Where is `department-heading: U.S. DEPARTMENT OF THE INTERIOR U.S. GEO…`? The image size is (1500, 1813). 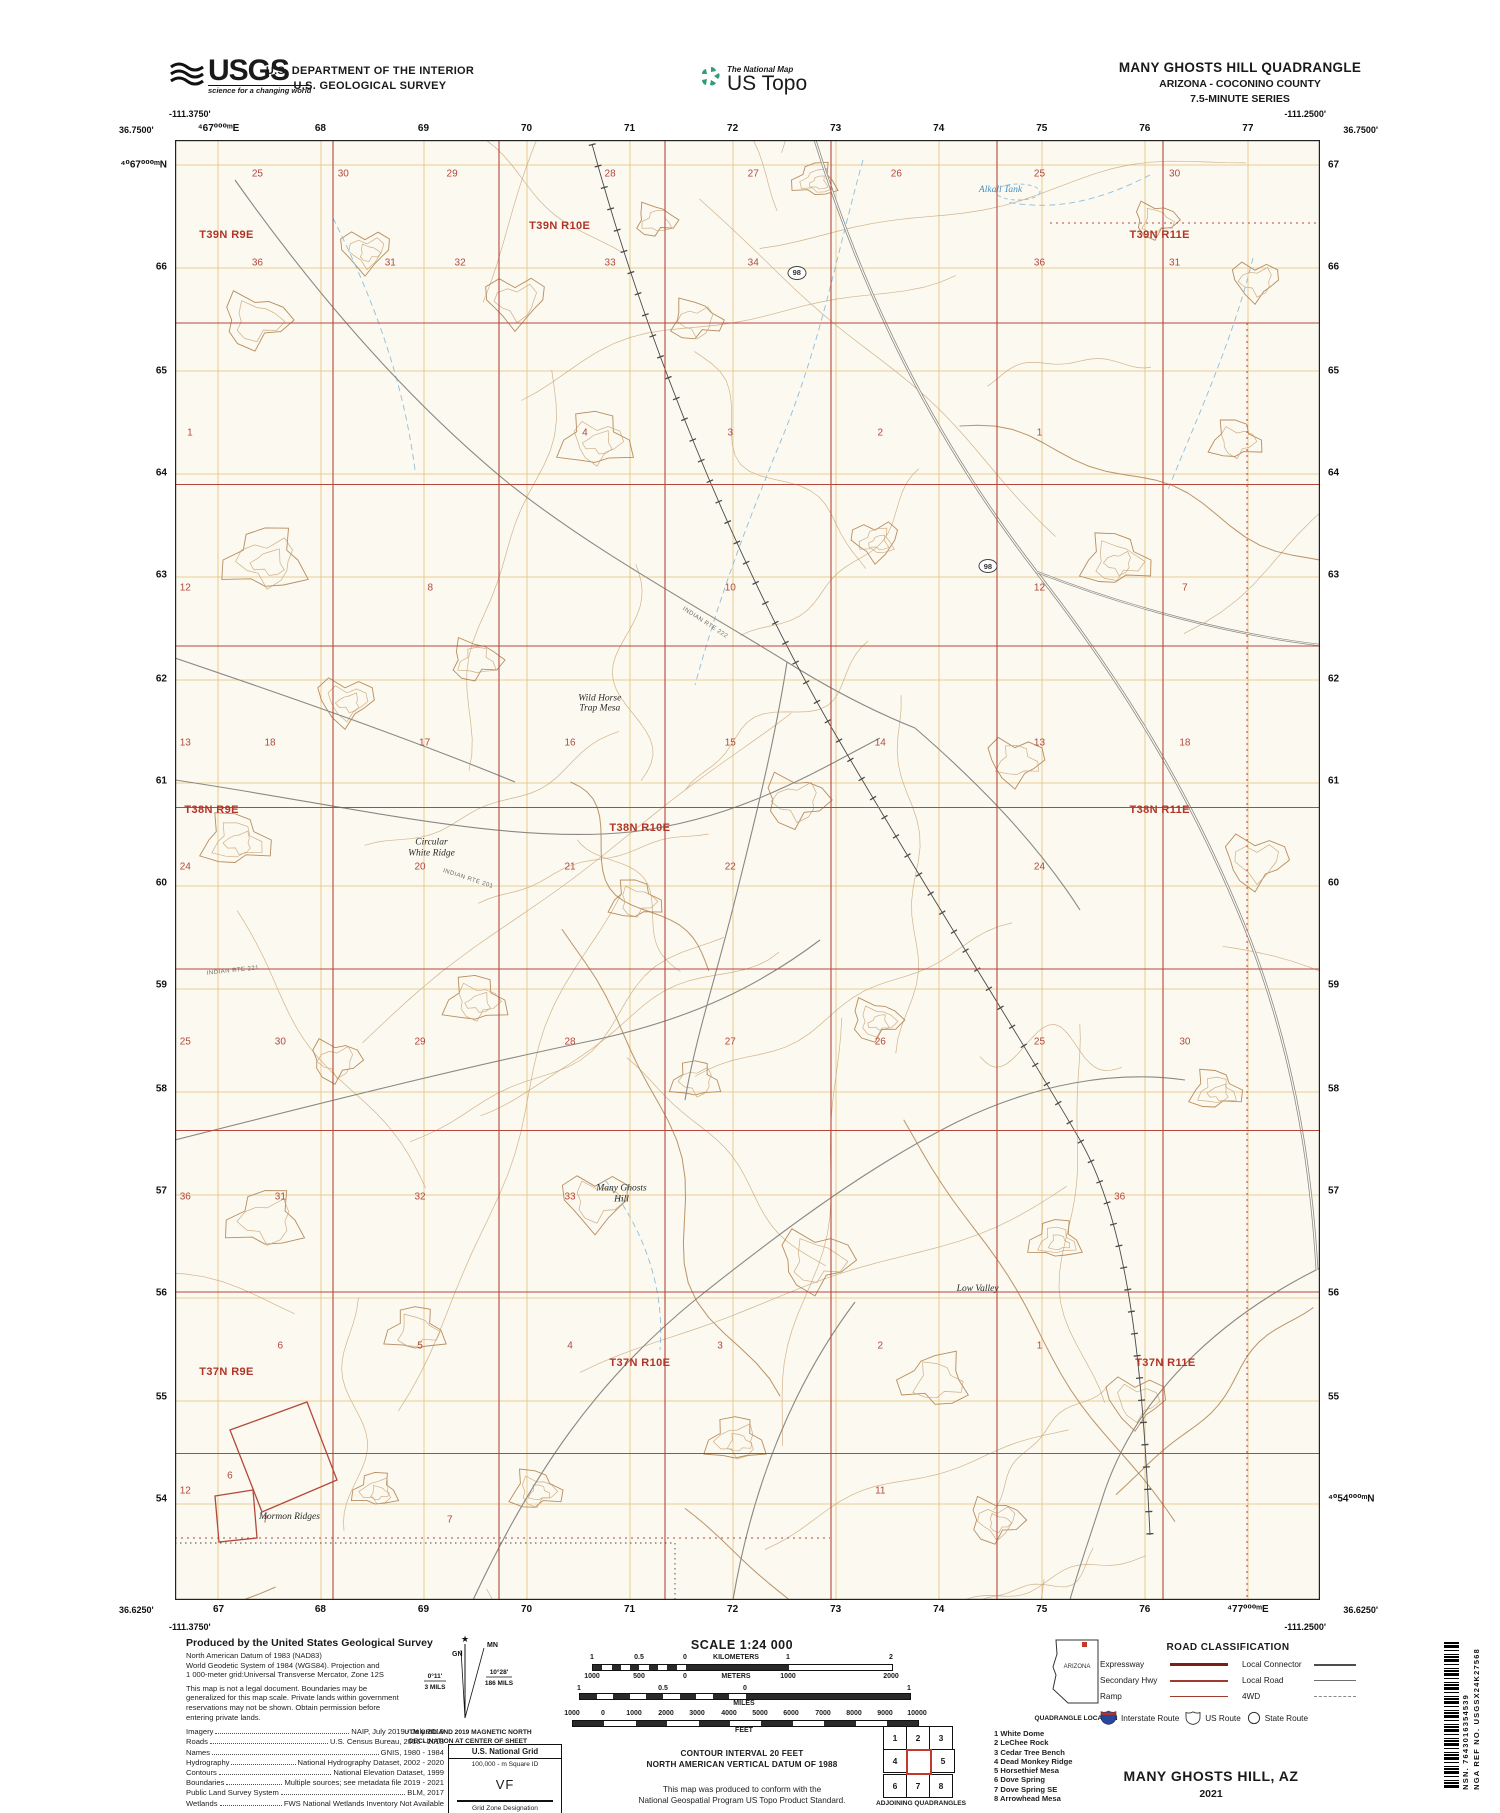 department-heading: U.S. DEPARTMENT OF THE INTERIOR U.S. GEO… is located at coordinates (370, 79).